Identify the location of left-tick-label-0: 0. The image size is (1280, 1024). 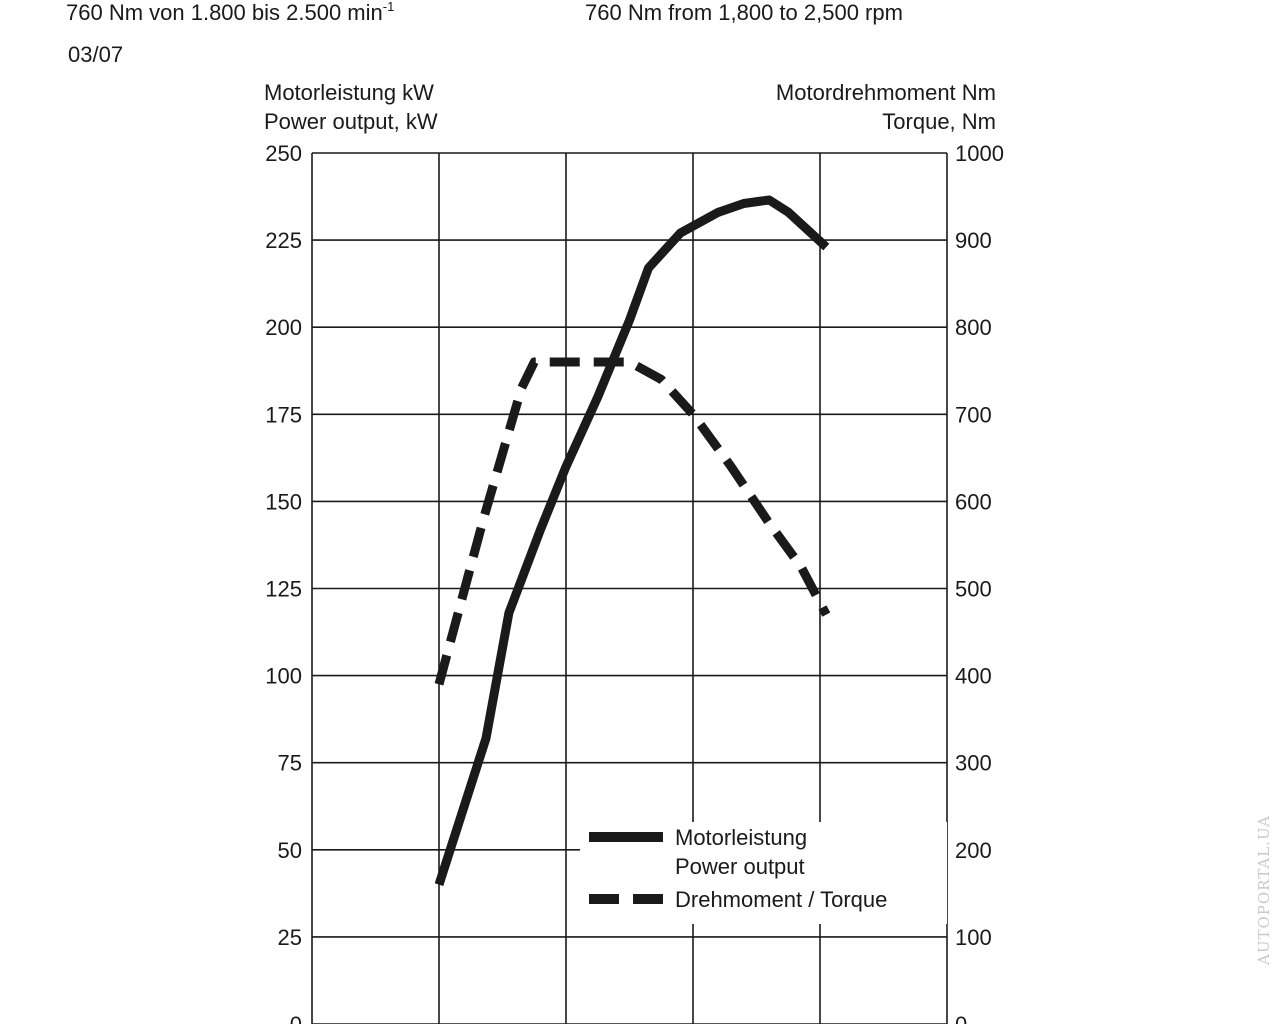
(296, 1018).